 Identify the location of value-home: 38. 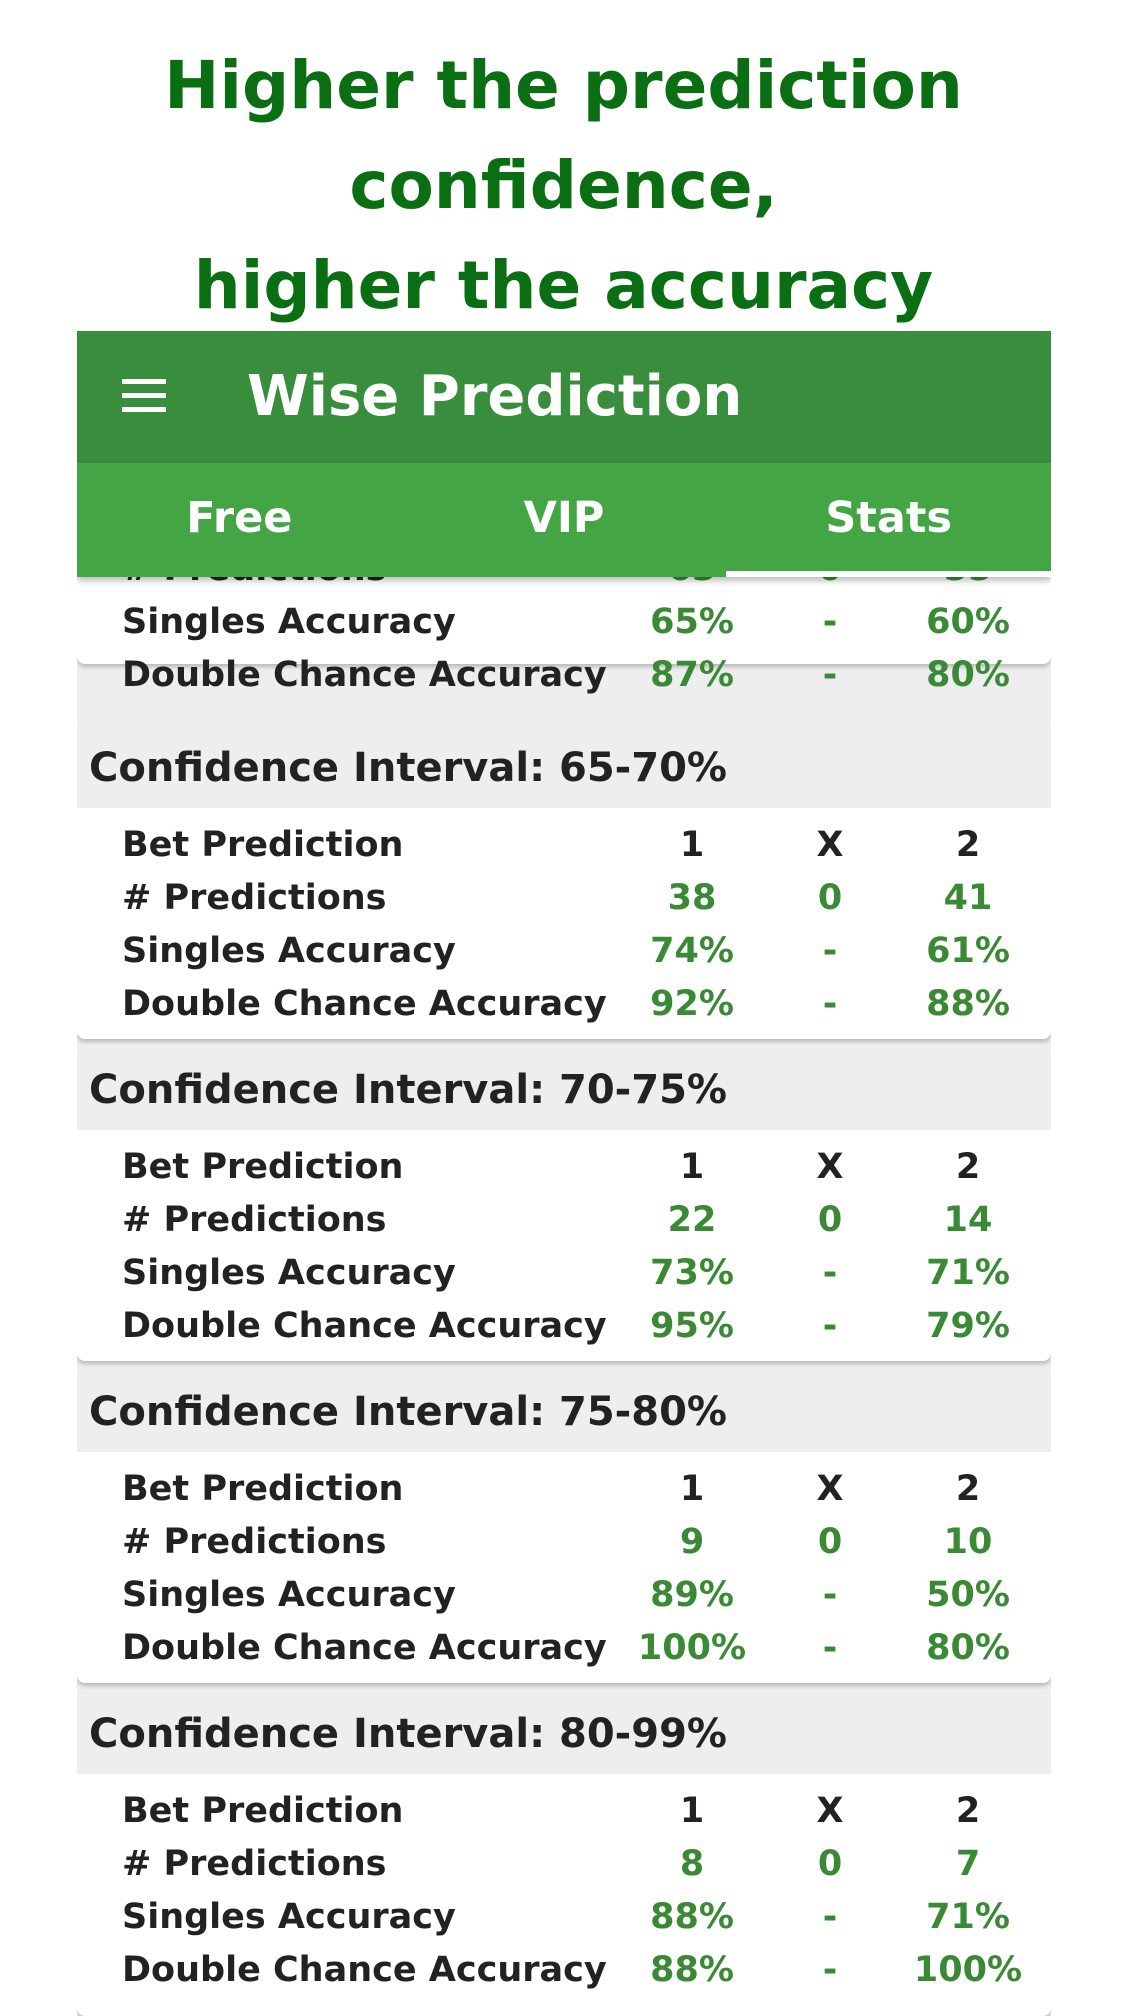
(692, 898).